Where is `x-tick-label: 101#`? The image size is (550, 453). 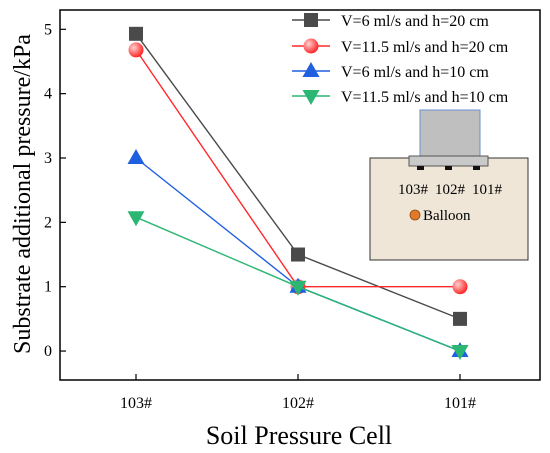 x-tick-label: 101# is located at coordinates (460, 403).